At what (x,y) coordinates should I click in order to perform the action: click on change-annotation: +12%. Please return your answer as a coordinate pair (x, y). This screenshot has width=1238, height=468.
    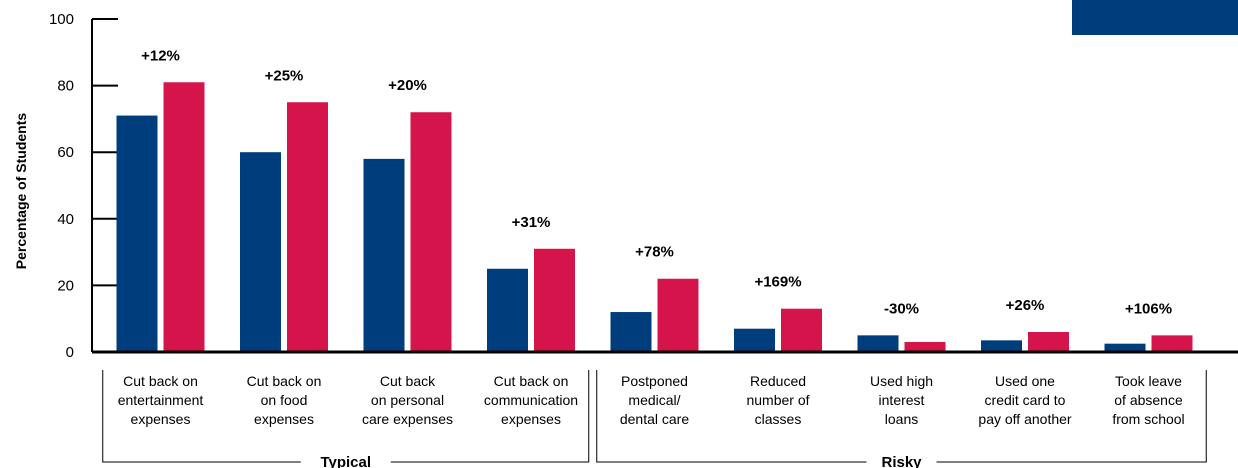
    Looking at the image, I should click on (160, 55).